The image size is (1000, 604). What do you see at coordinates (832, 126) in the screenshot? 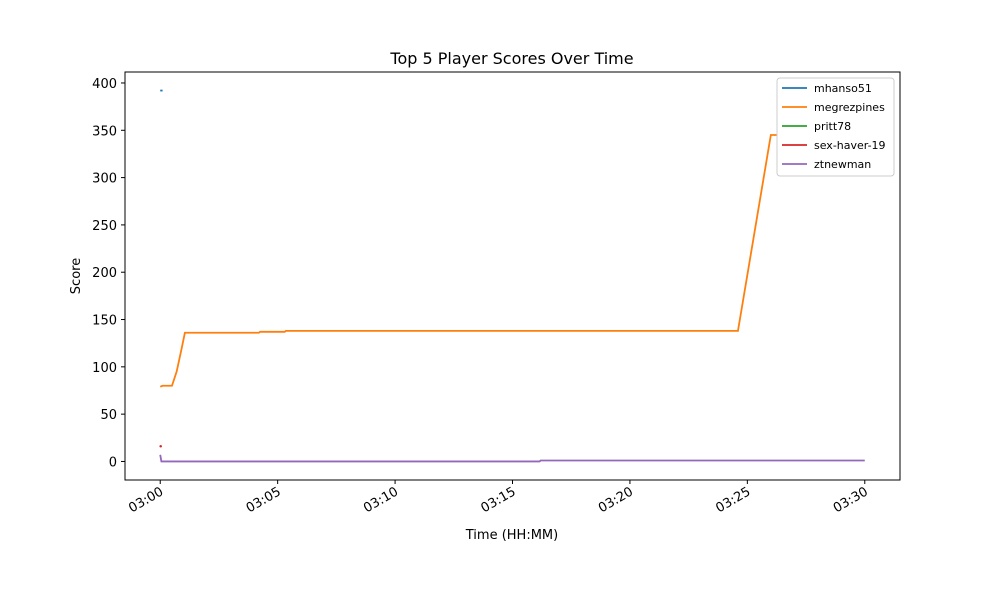
I see `legend-label: pritt78` at bounding box center [832, 126].